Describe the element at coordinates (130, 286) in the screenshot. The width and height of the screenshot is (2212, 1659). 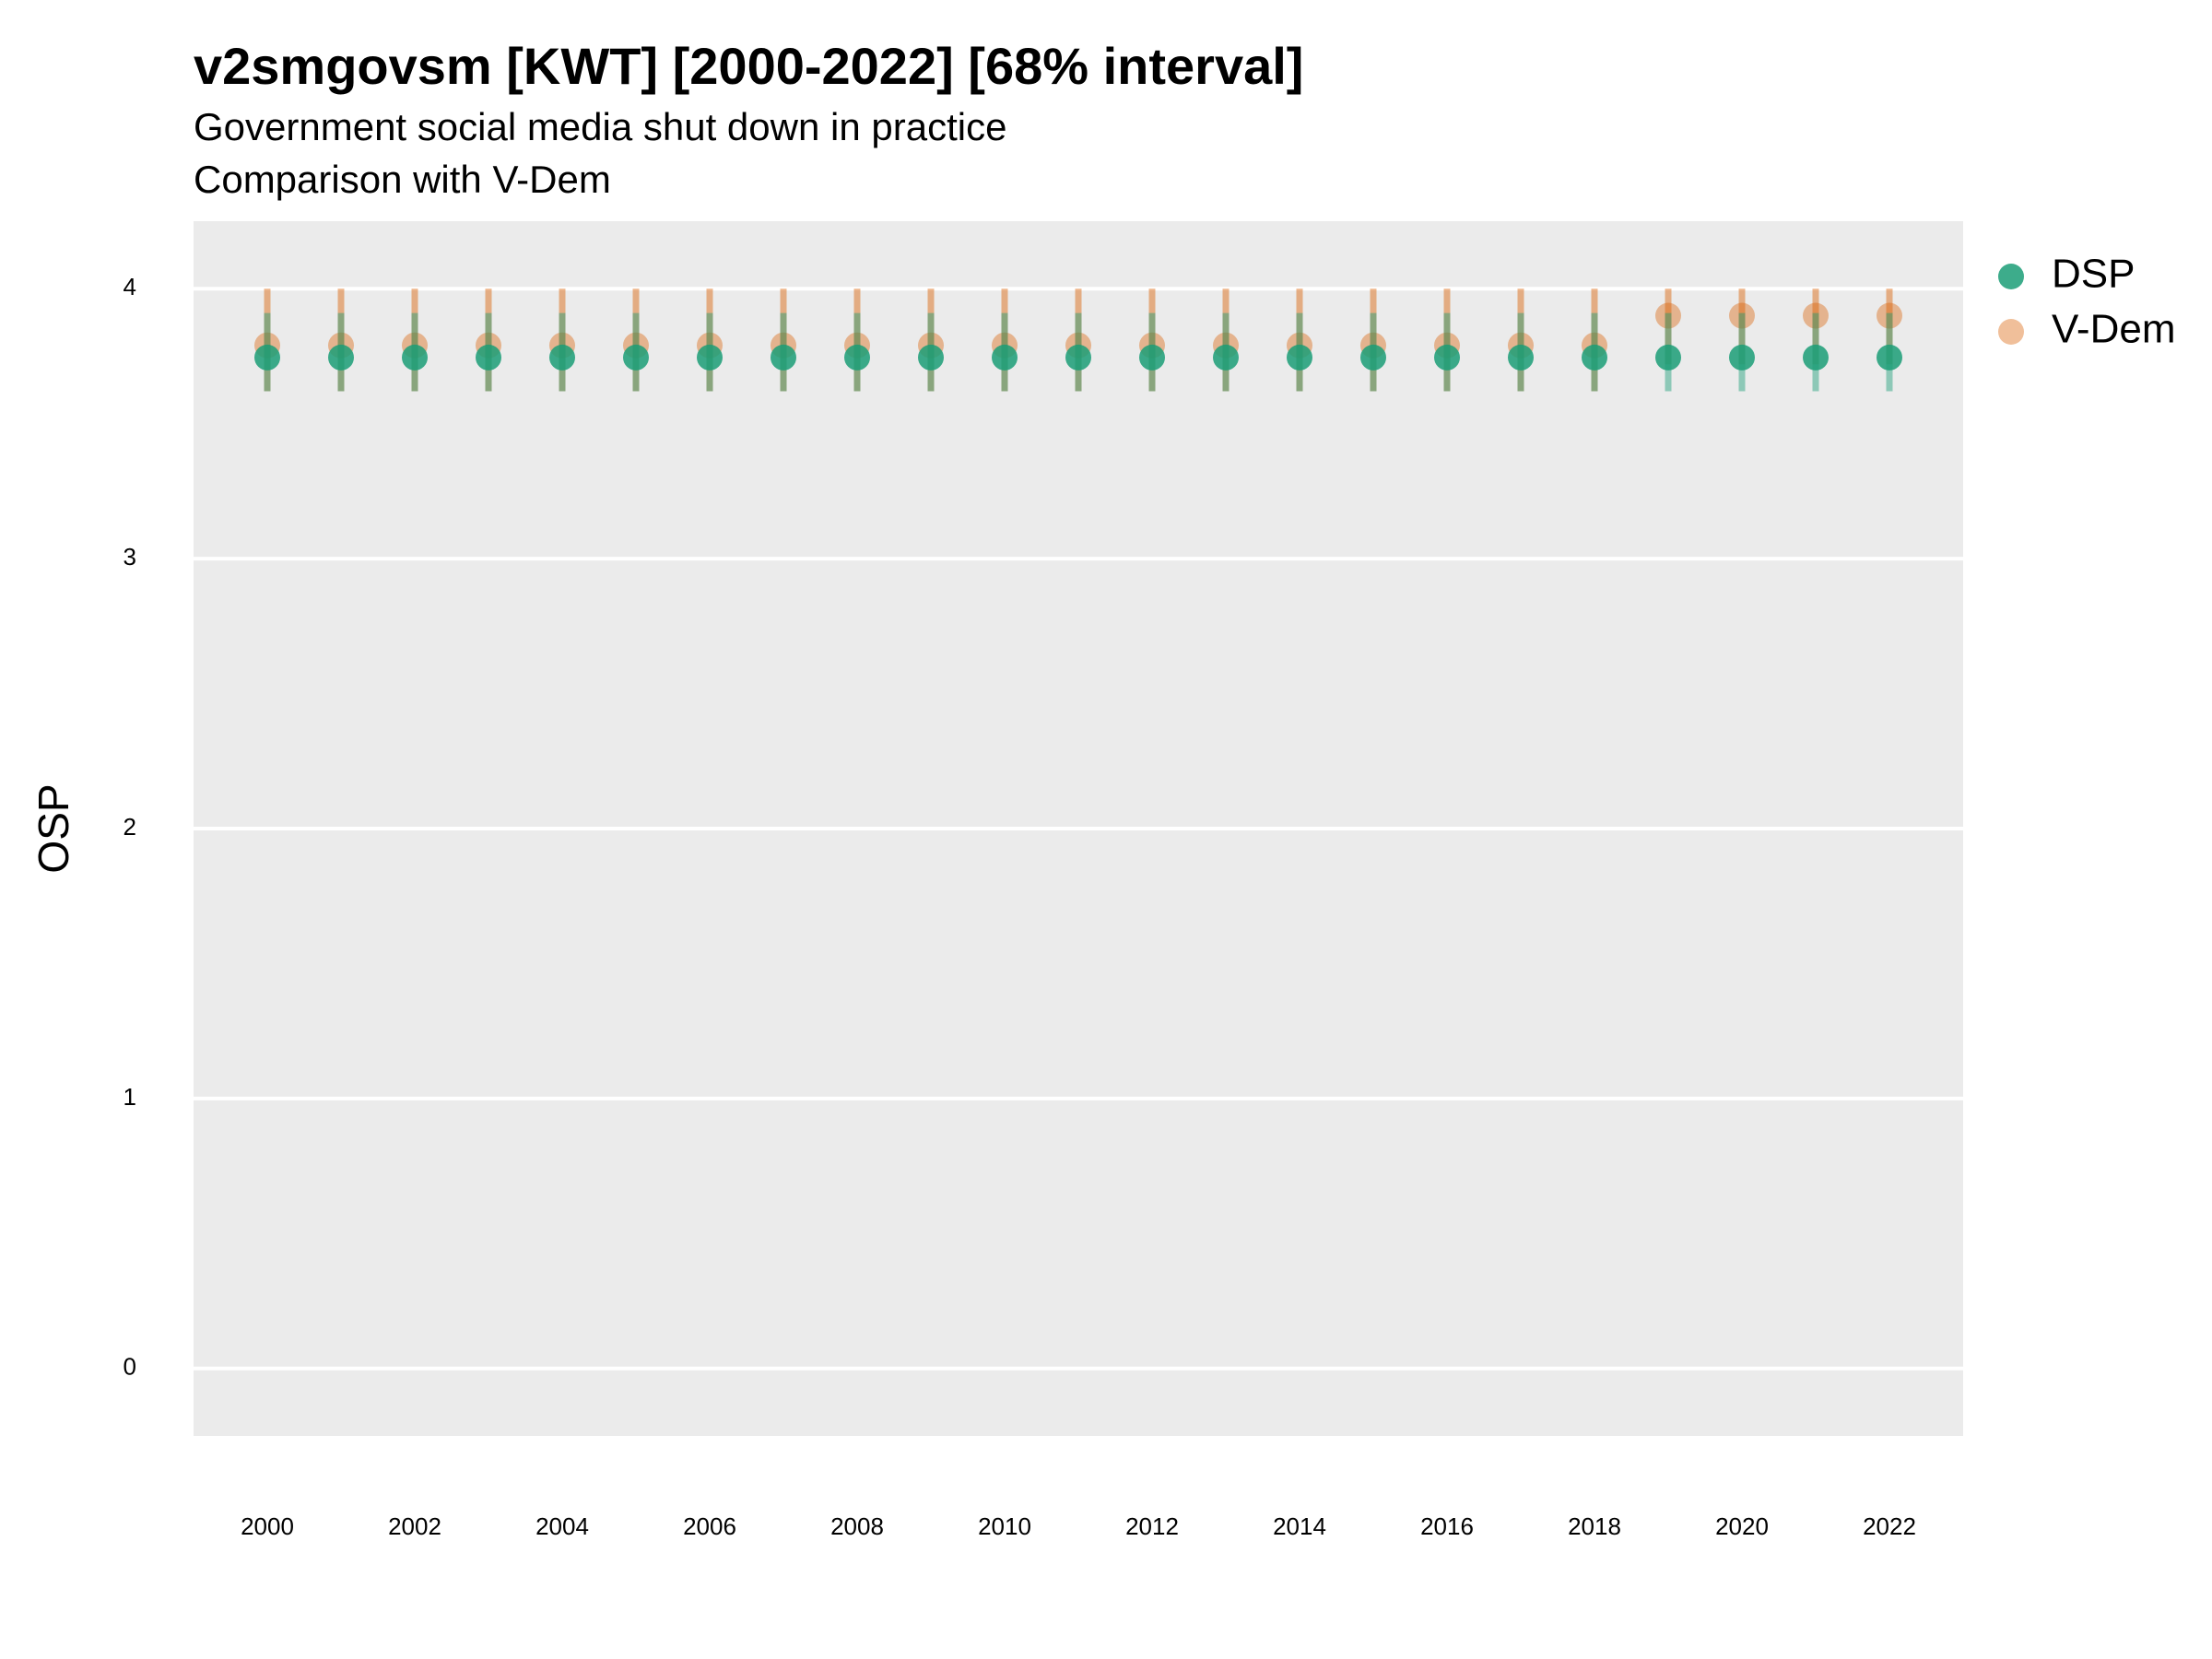
I see `y-tick-label: 4` at that location.